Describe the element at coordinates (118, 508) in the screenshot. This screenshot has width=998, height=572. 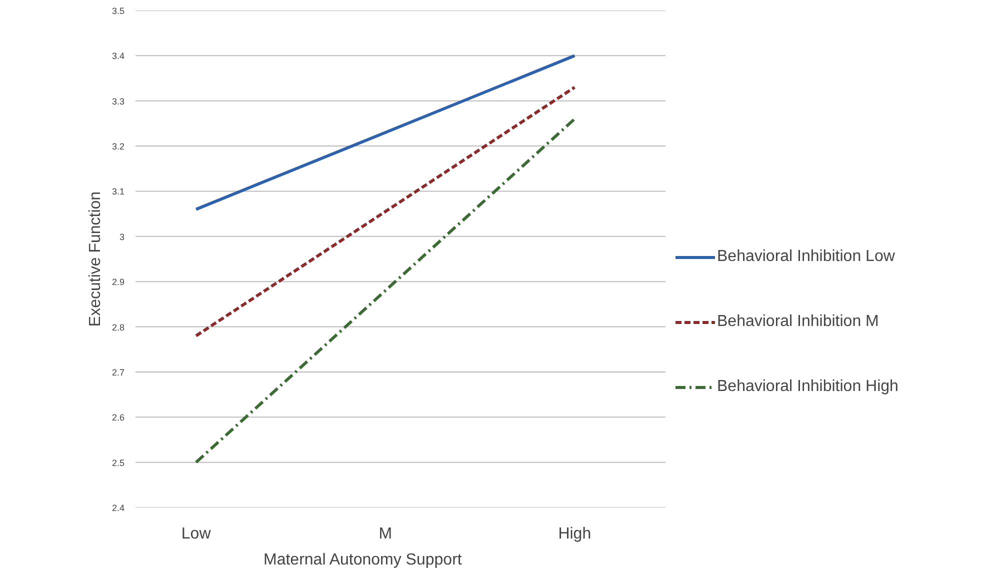
I see `y-tick-label: 2.4` at that location.